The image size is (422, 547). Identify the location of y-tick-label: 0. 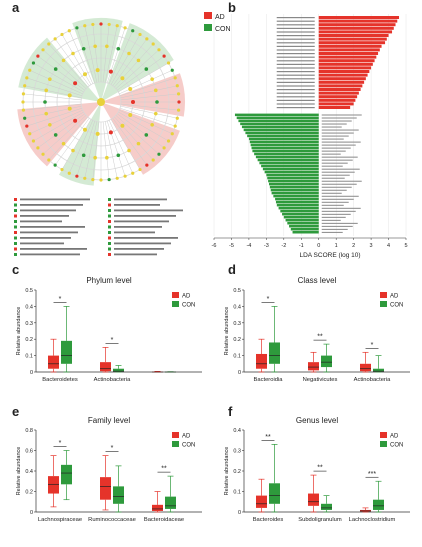
(239, 373).